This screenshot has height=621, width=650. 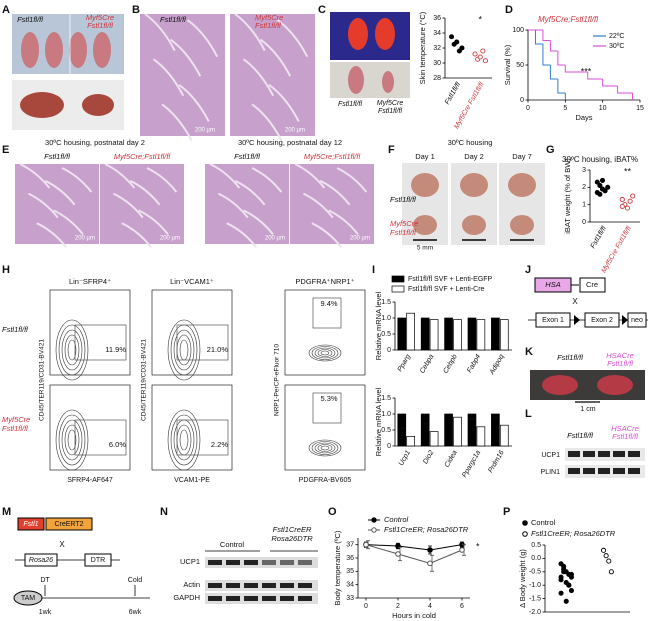 What do you see at coordinates (186, 597) in the screenshot?
I see `label: GAPDH` at bounding box center [186, 597].